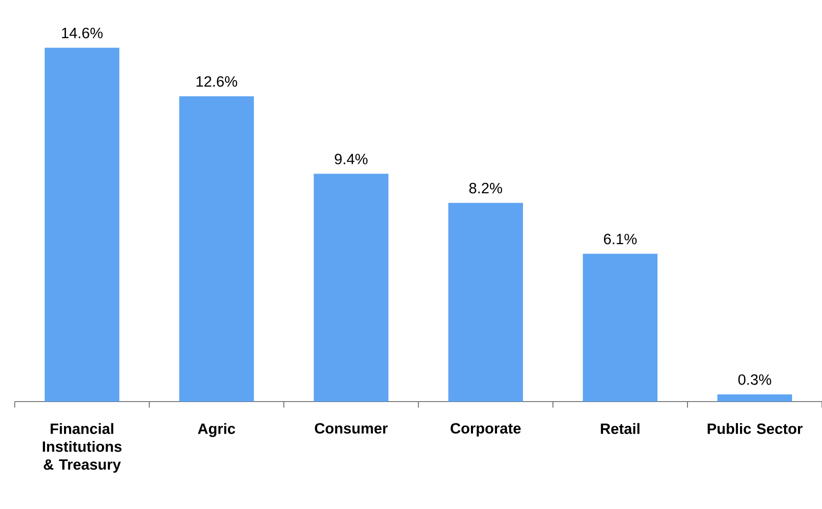 This screenshot has width=822, height=509. I want to click on data-label: 0.3%, so click(755, 379).